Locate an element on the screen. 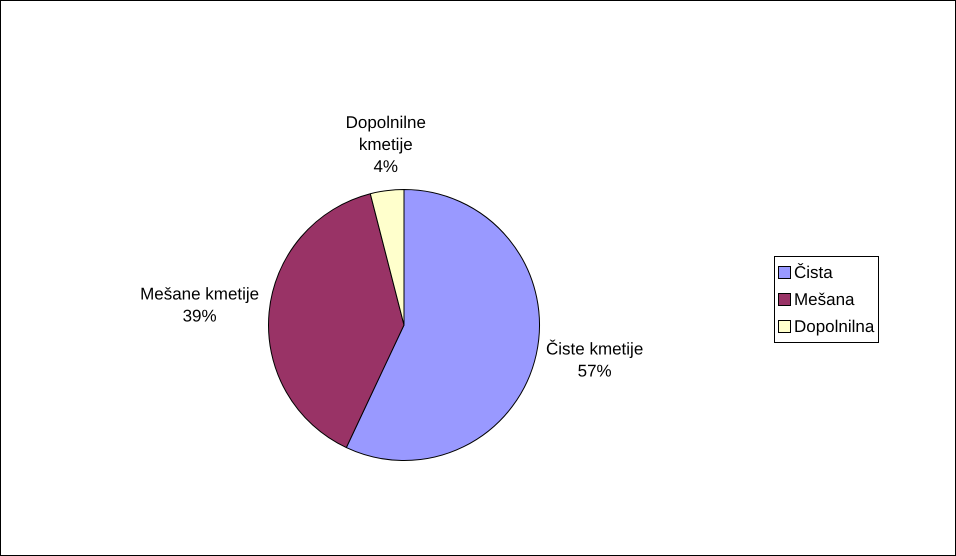 This screenshot has height=556, width=956. legend-label: Dopolnilna is located at coordinates (834, 326).